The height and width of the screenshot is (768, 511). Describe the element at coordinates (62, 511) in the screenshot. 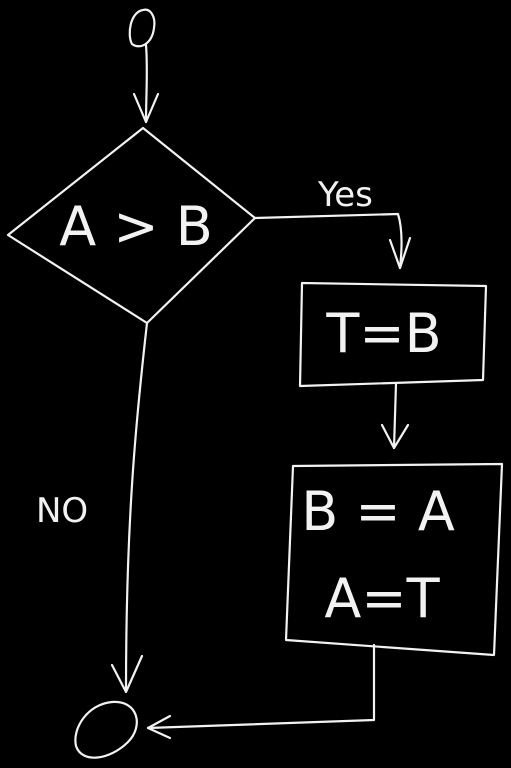

I see `no-label: NO` at that location.